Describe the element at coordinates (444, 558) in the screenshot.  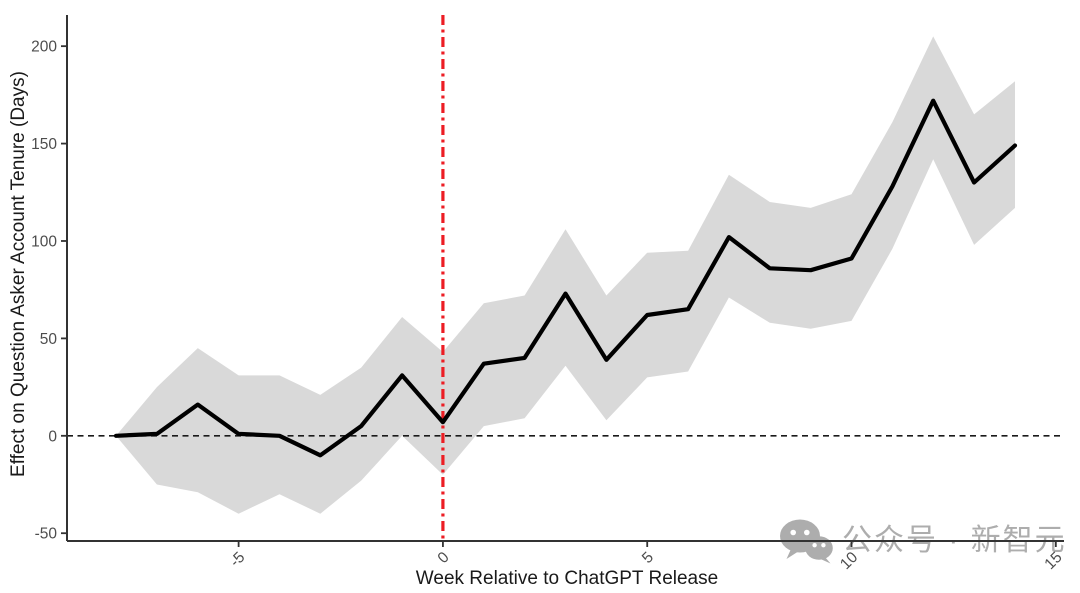
I see `x-tick-label: 0` at that location.